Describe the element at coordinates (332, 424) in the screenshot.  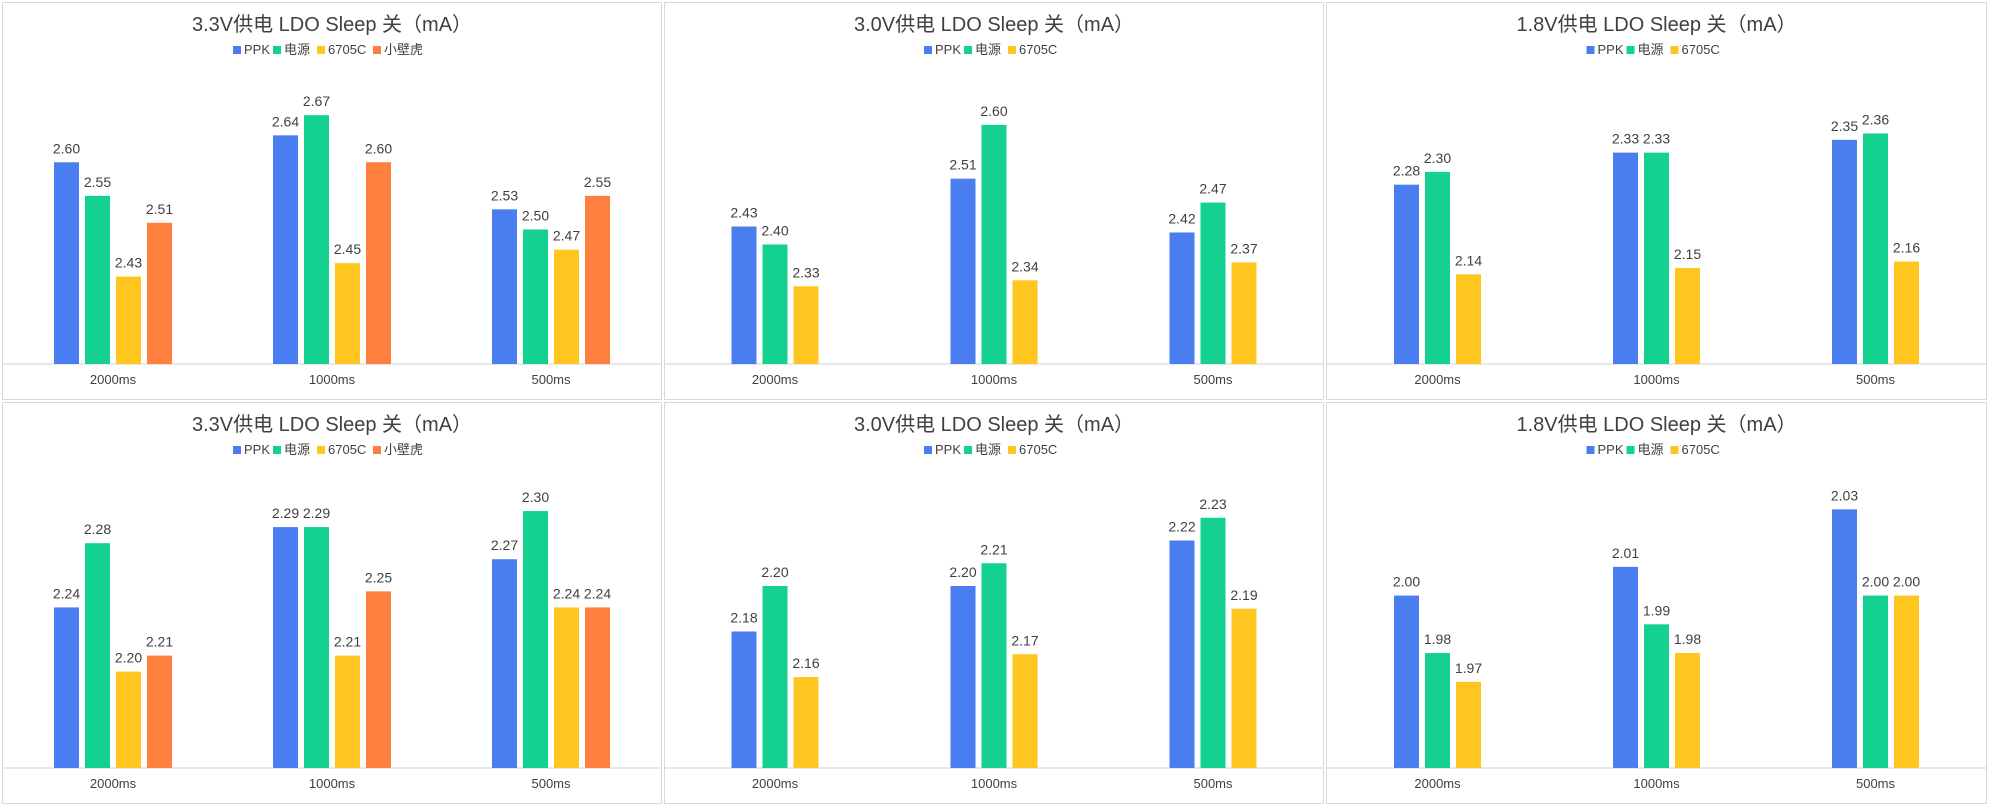
I see `chart-title: 3.3V供电 LDO Sleep 关（mA）` at that location.